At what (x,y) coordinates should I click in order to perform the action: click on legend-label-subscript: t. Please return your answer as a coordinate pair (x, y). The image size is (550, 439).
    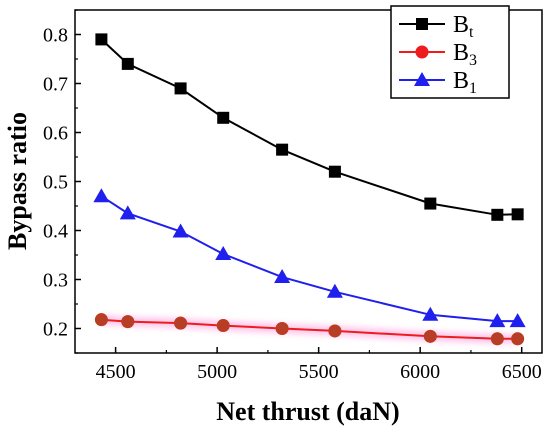
    Looking at the image, I should click on (471, 32).